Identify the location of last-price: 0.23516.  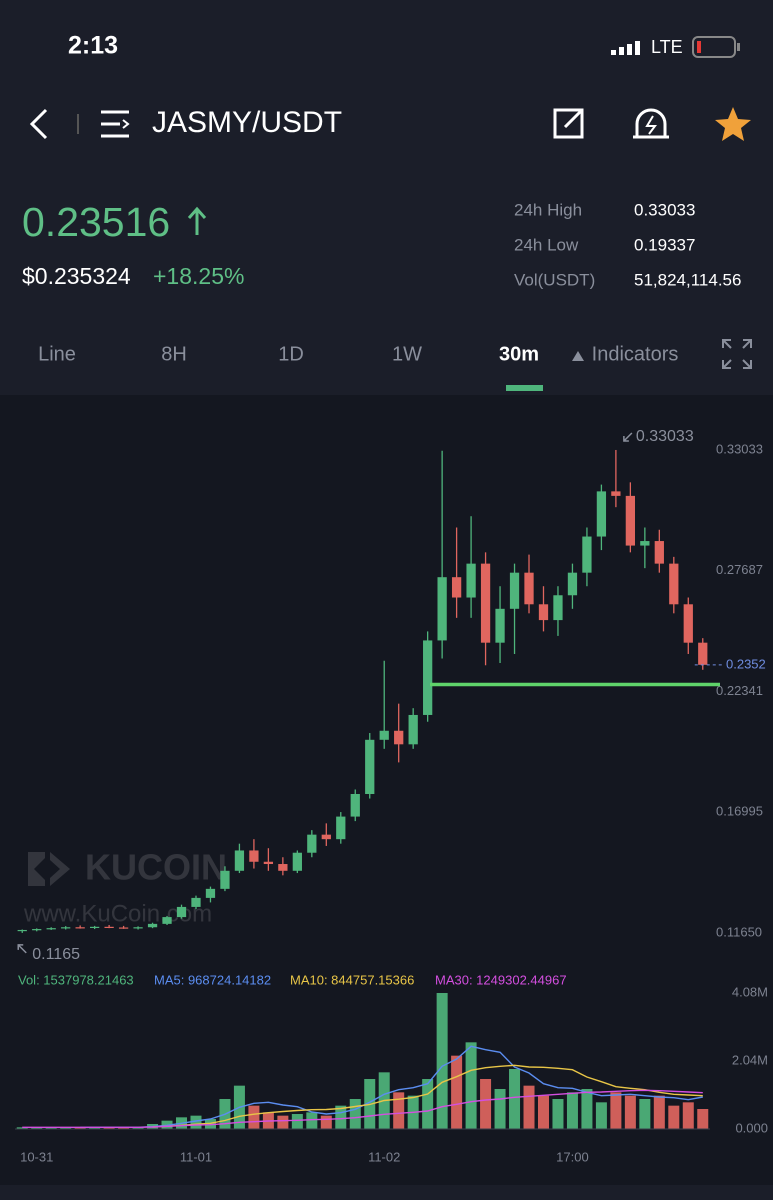
(96, 222).